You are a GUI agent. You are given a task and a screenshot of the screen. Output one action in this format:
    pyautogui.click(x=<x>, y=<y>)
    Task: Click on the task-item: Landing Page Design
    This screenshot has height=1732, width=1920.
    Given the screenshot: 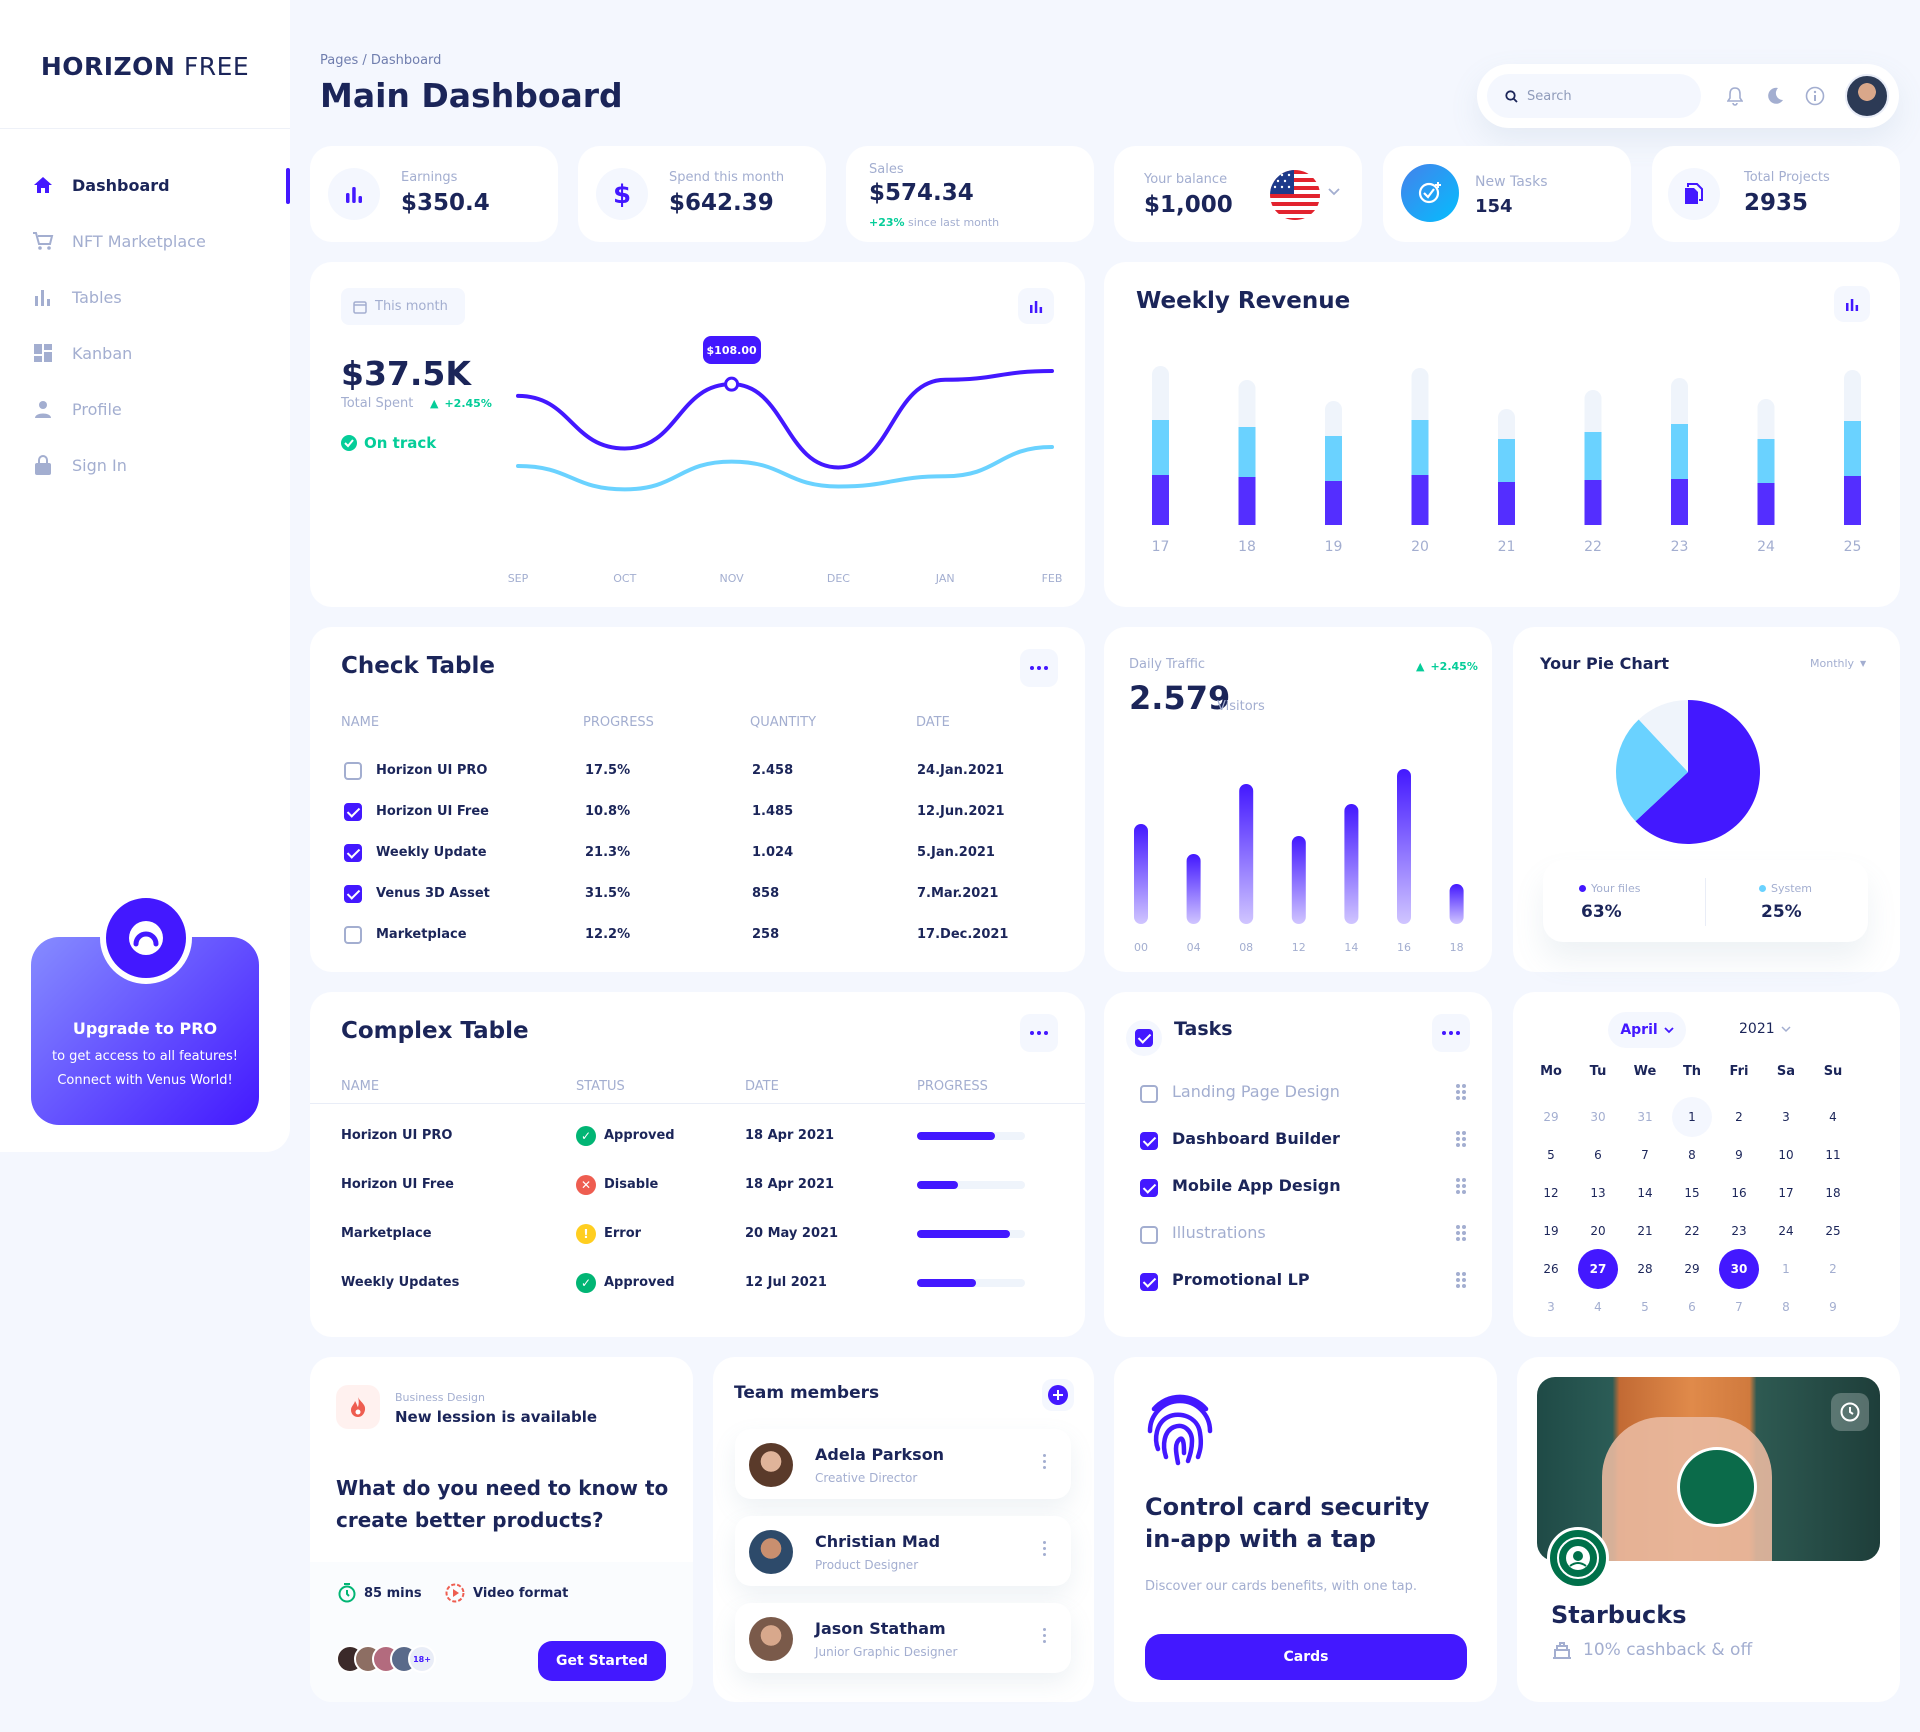 What is the action you would take?
    pyautogui.click(x=1301, y=1094)
    